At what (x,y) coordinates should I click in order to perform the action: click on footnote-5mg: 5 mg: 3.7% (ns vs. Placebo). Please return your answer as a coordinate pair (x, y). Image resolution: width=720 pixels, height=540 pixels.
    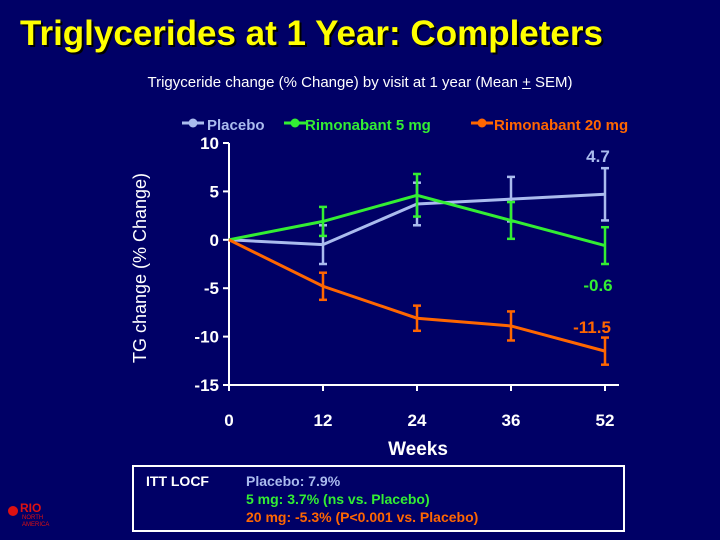
    Looking at the image, I should click on (338, 499).